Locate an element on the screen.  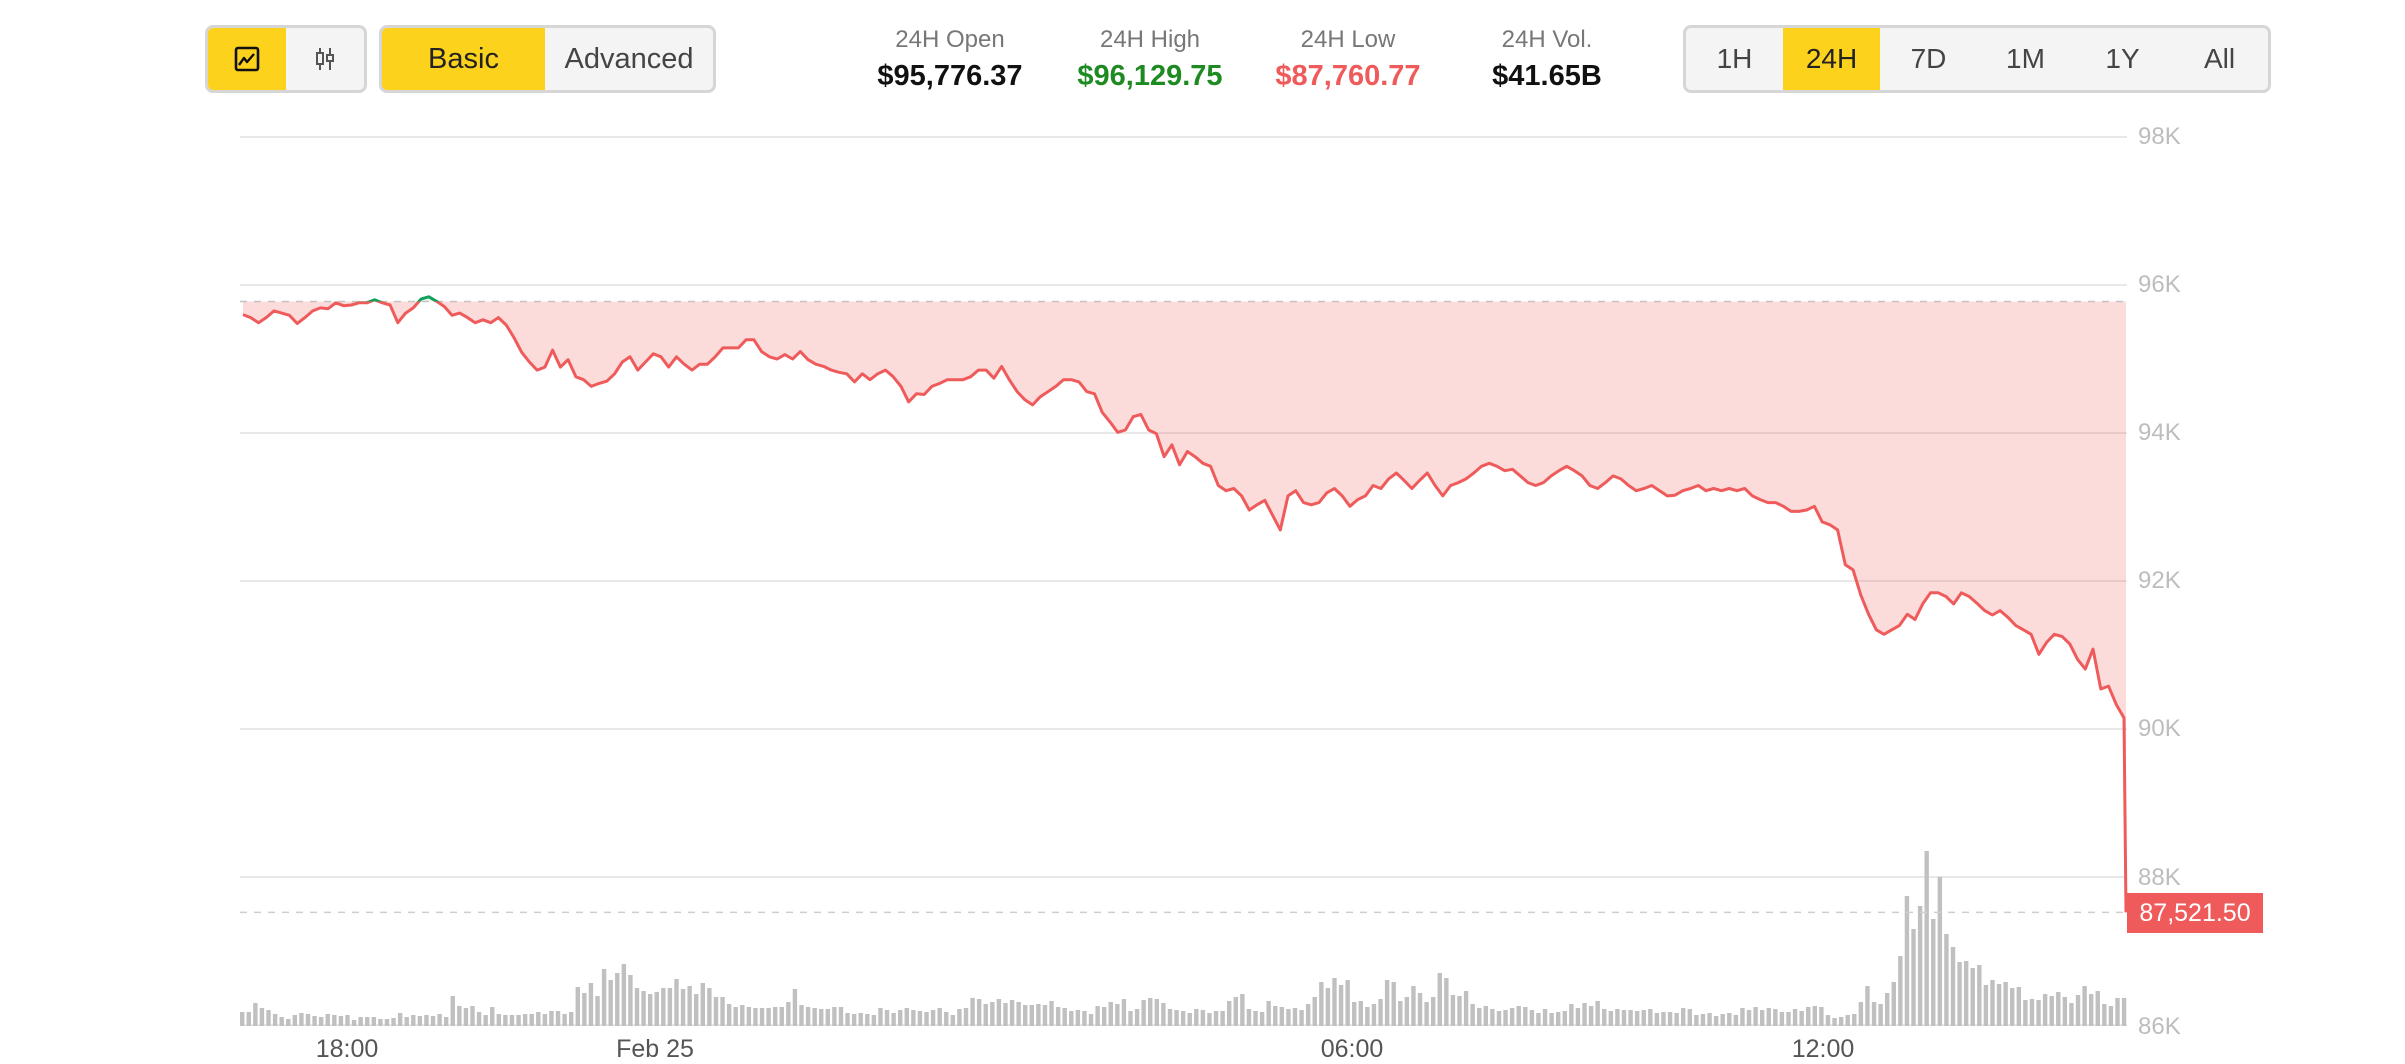
stat-low-label: 24H Low is located at coordinates (1348, 39).